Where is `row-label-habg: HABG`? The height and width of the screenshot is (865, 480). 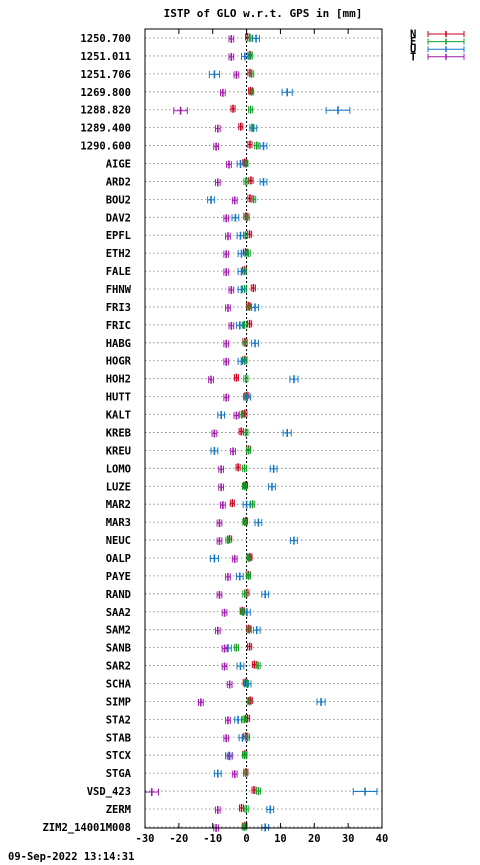
row-label-habg: HABG is located at coordinates (118, 344).